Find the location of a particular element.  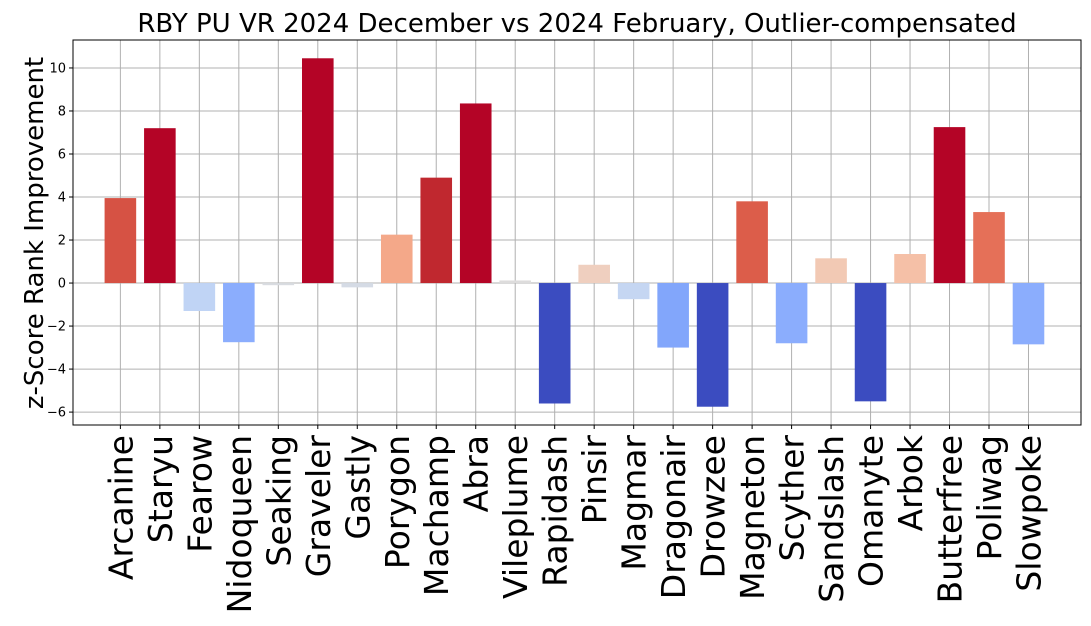

bar-magneton is located at coordinates (752, 242).